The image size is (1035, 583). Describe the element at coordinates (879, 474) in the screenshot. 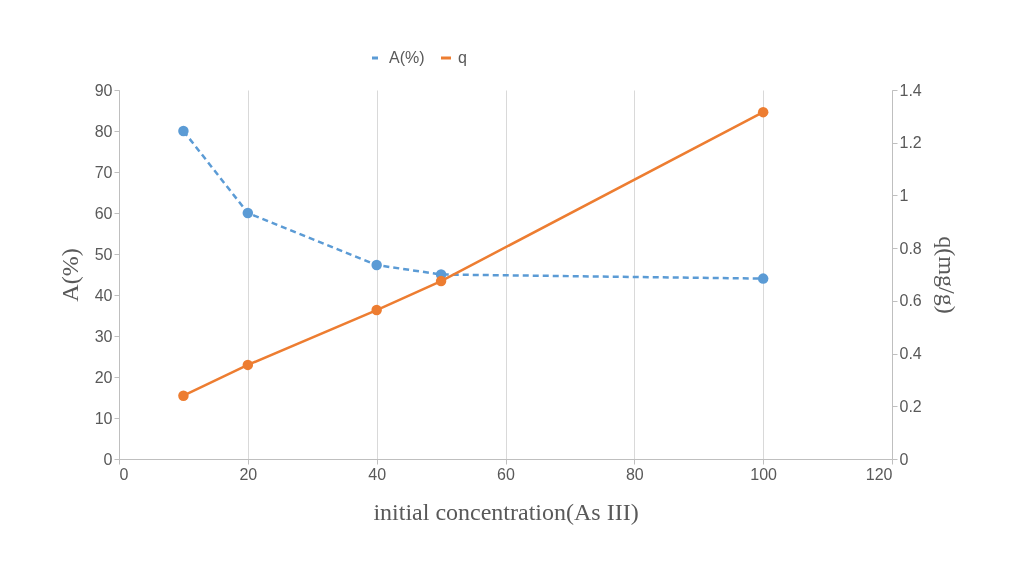

I see `x-tick-label: 120` at that location.